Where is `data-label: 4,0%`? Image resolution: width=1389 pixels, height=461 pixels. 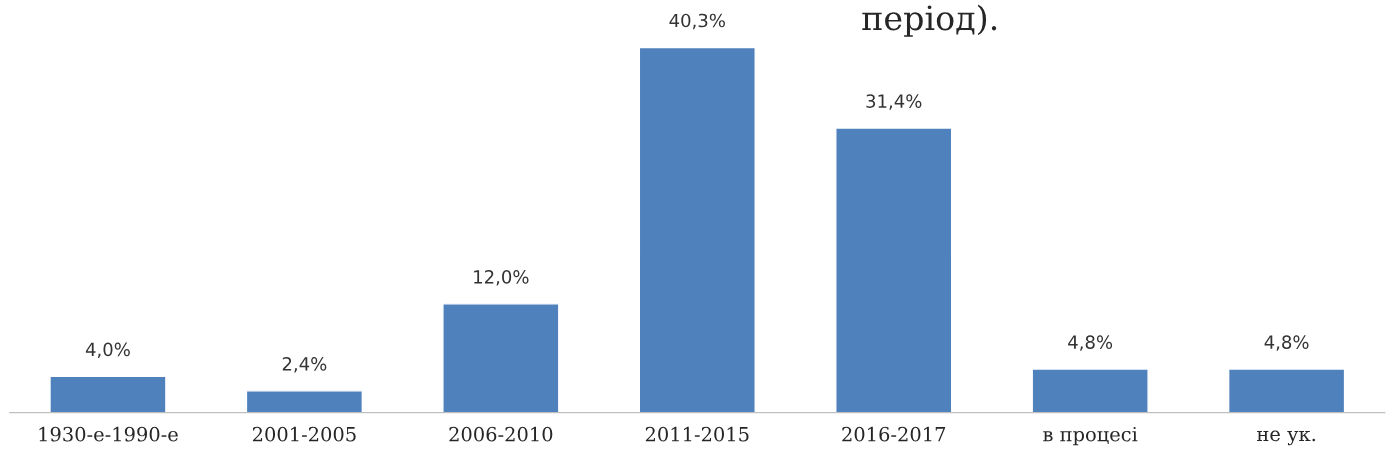 data-label: 4,0% is located at coordinates (107, 350).